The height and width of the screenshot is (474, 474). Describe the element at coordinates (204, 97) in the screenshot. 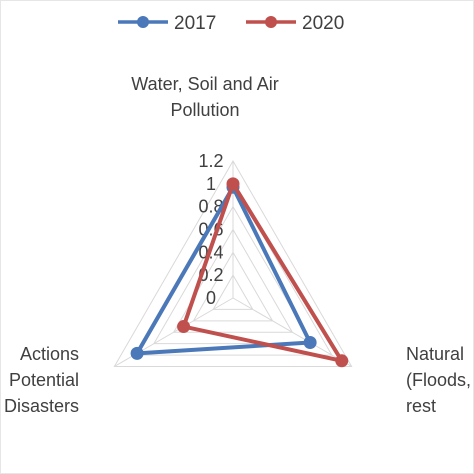

I see `category-label-0: Water, Soil and Air Pollution` at that location.